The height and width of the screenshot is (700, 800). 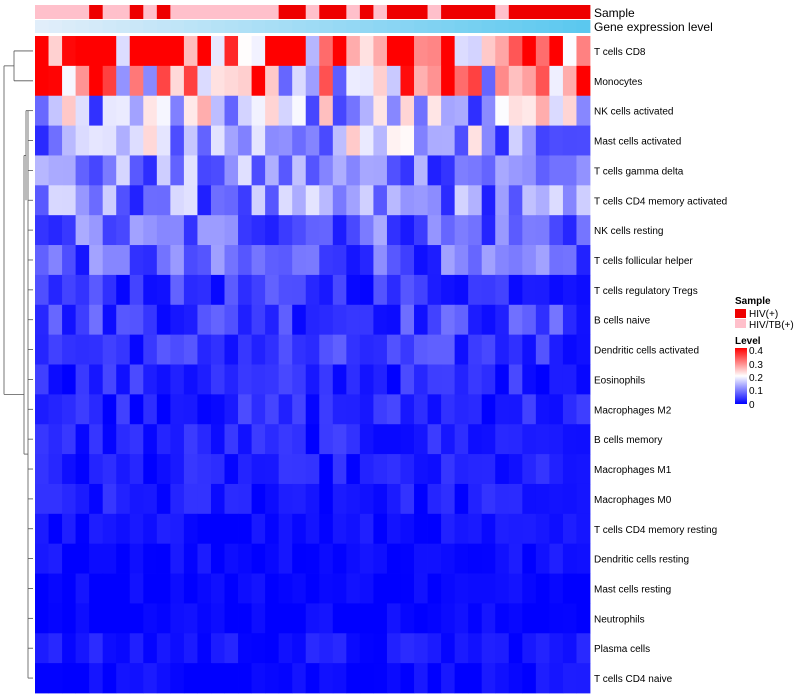 What do you see at coordinates (622, 649) in the screenshot?
I see `row-label: Plasma cells` at bounding box center [622, 649].